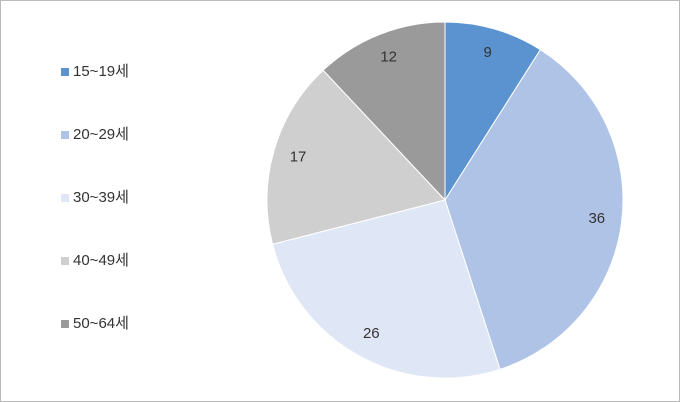 This screenshot has width=680, height=402. I want to click on legend-label: 20~29세, so click(101, 134).